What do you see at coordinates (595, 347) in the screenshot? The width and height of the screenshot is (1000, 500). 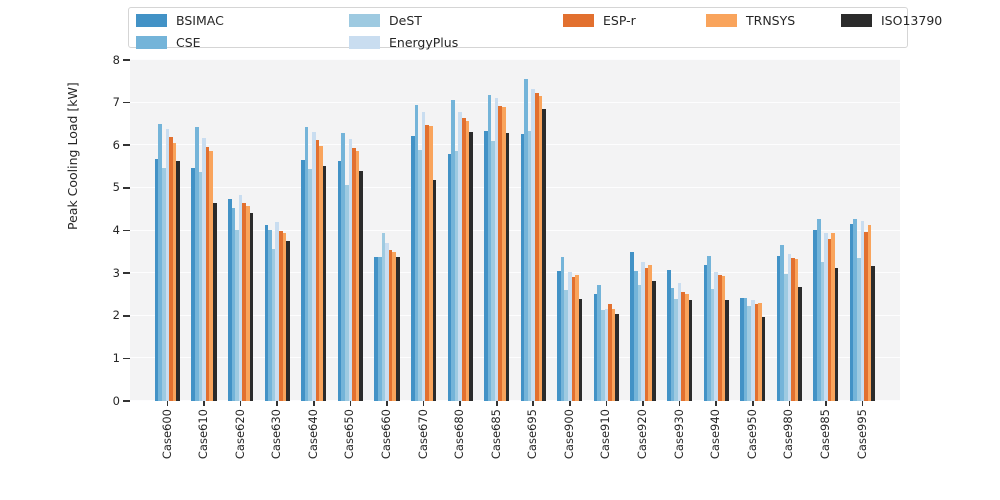 I see `bar-BSIMAC-Case910` at bounding box center [595, 347].